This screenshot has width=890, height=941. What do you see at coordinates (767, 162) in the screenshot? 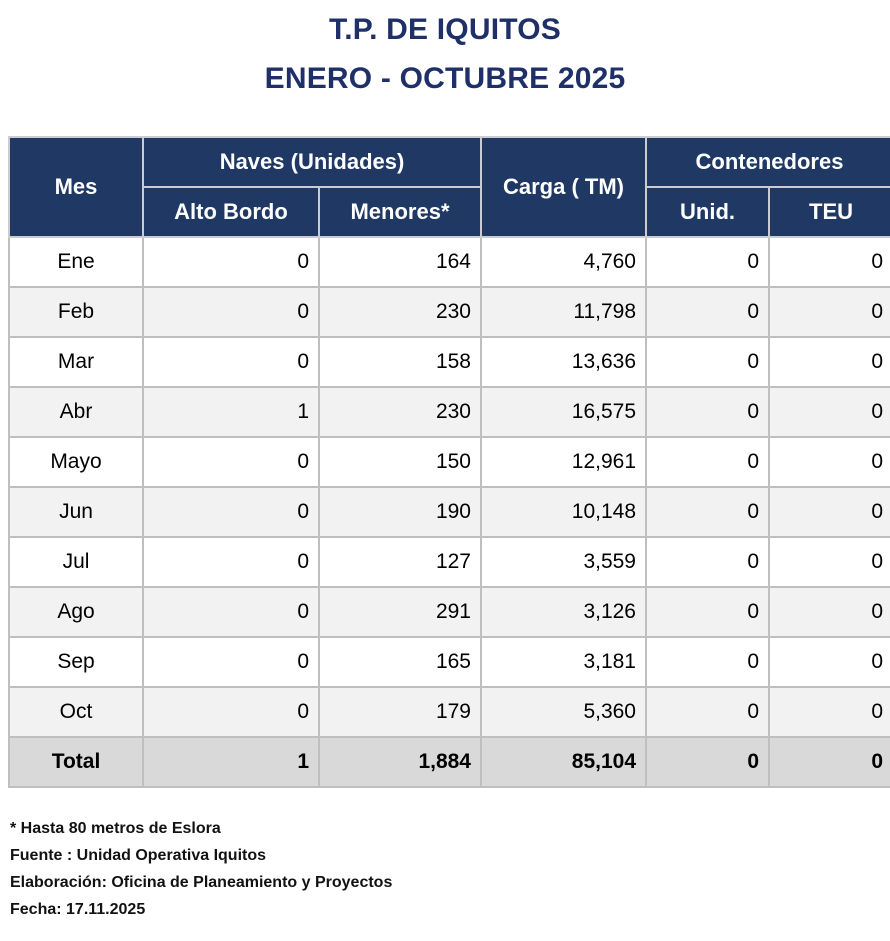
I see `col-header-contenedores-group: Contenedores` at bounding box center [767, 162].